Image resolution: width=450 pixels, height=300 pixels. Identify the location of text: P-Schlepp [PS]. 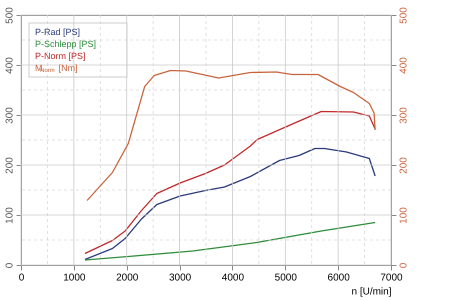
(65, 44).